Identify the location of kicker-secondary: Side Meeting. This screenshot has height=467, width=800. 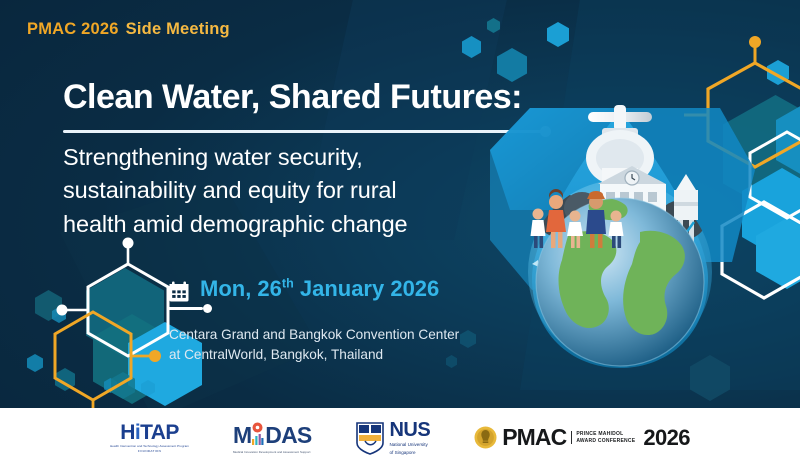
(177, 29).